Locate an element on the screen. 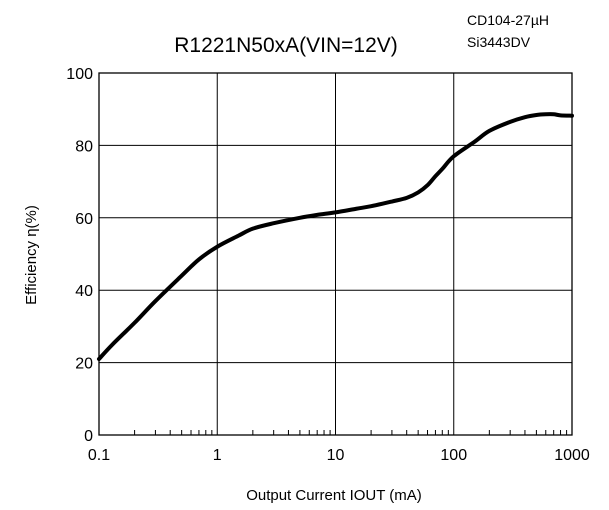 This screenshot has width=609, height=510. y-axis-label: Efficiency η(%) is located at coordinates (31, 255).